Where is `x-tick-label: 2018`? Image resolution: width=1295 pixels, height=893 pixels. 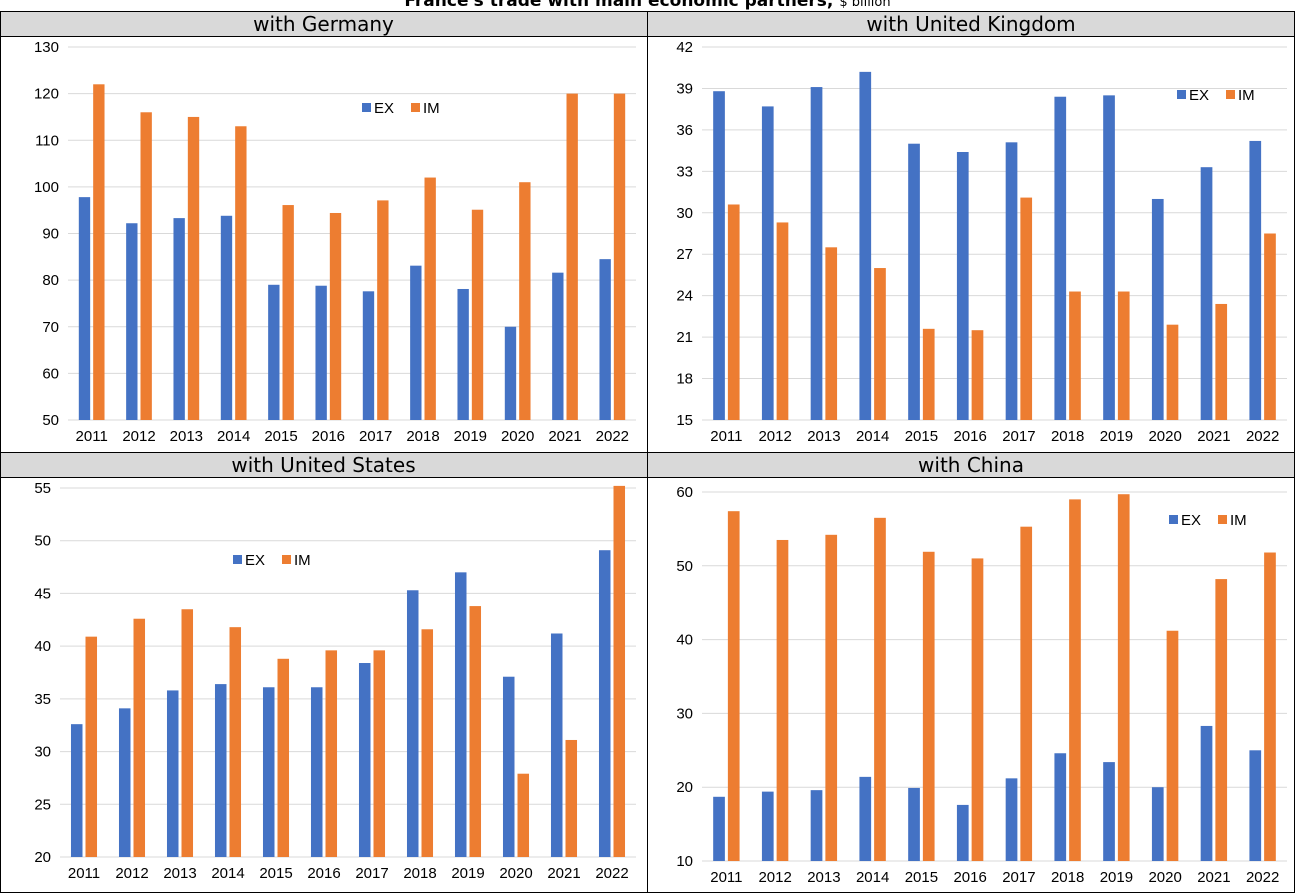
x-tick-label: 2018 is located at coordinates (419, 873).